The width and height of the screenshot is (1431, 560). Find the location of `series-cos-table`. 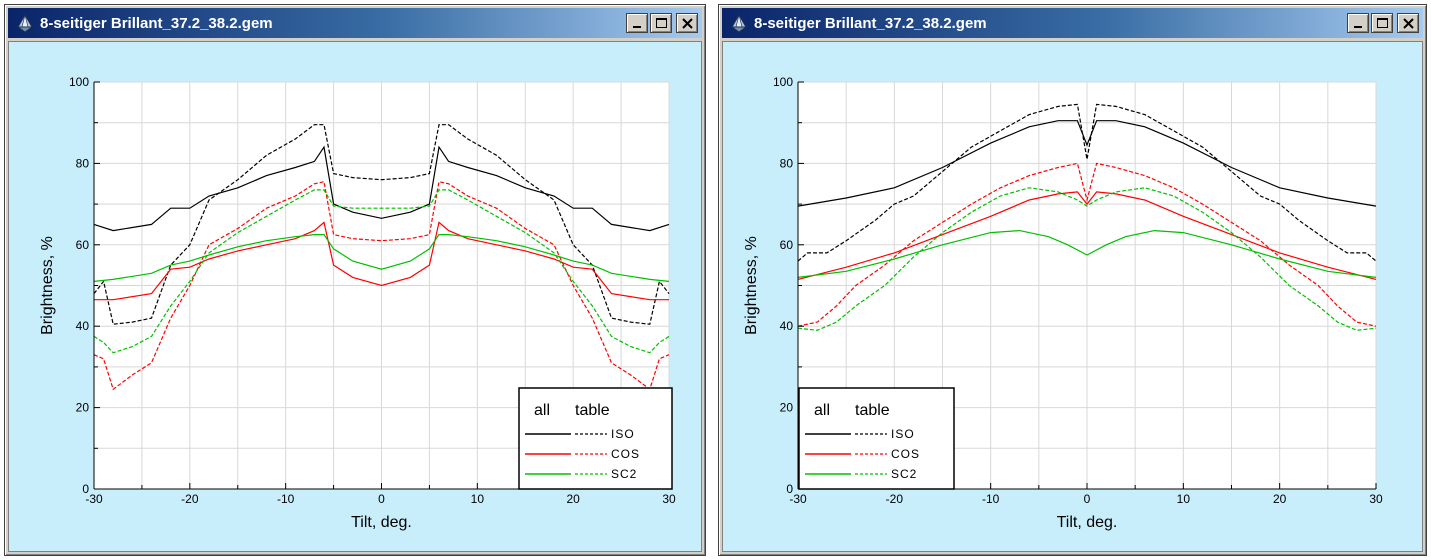

series-cos-table is located at coordinates (1087, 244).